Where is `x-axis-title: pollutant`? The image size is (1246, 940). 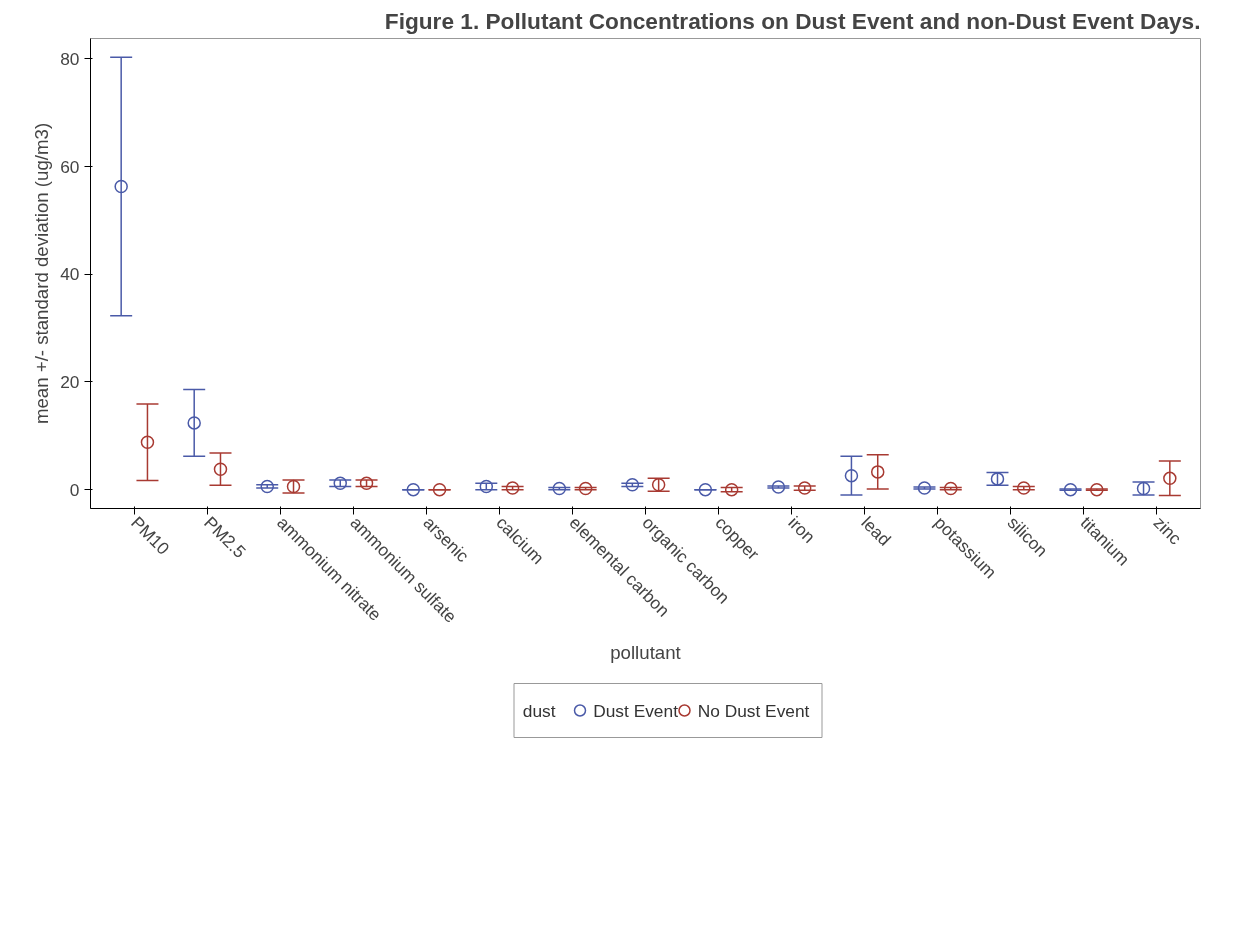
x-axis-title: pollutant is located at coordinates (646, 652).